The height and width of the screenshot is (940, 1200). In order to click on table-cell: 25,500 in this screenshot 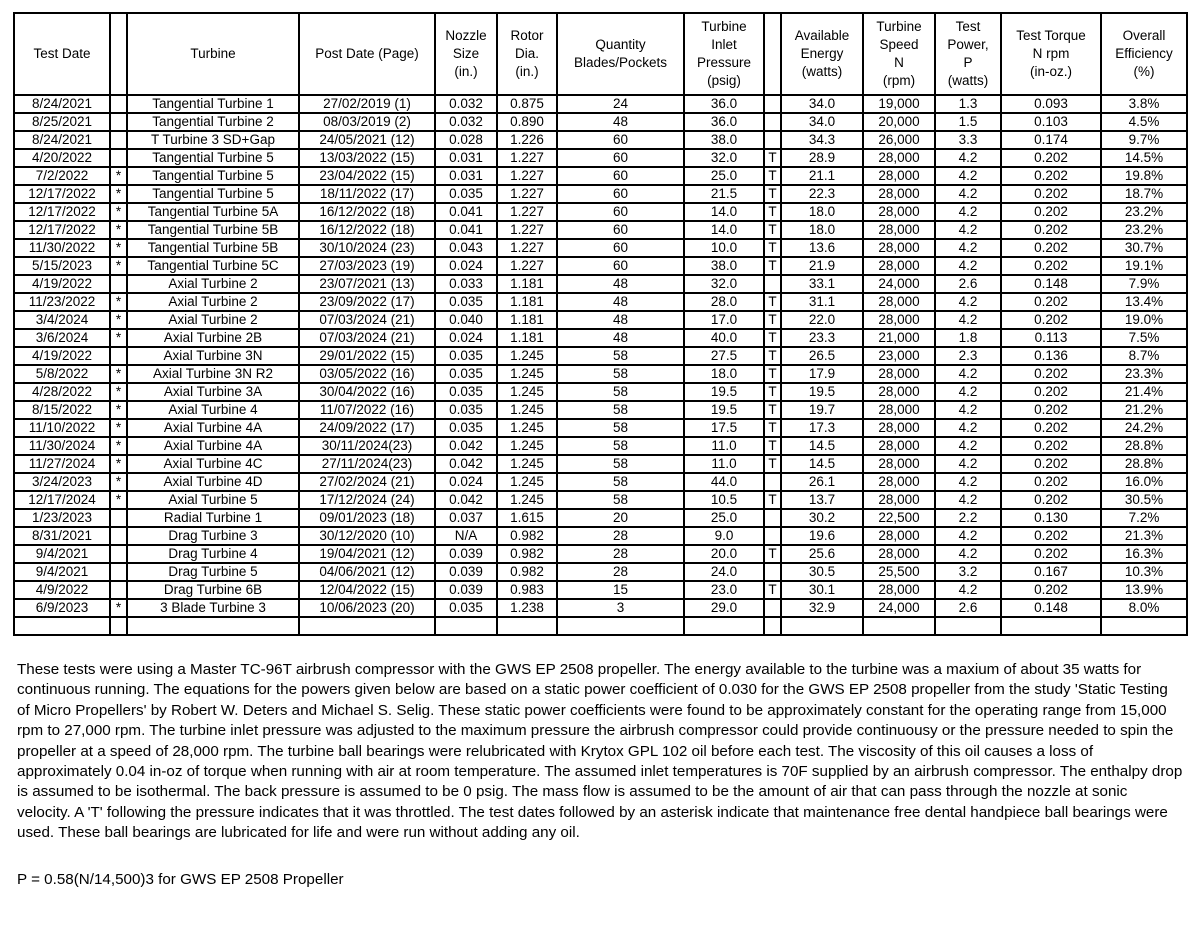, I will do `click(899, 572)`.